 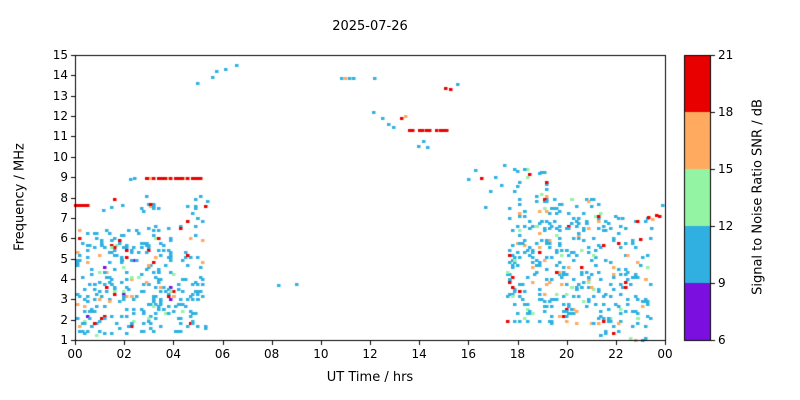 What do you see at coordinates (370, 377) in the screenshot?
I see `x-axis-label: UT Time / hrs` at bounding box center [370, 377].